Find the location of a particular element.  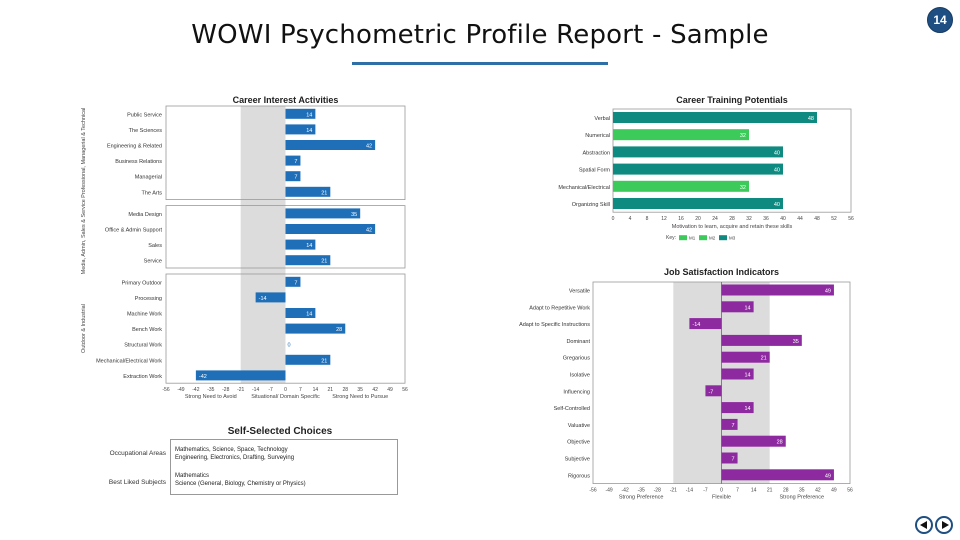

situational-band is located at coordinates (263, 245).